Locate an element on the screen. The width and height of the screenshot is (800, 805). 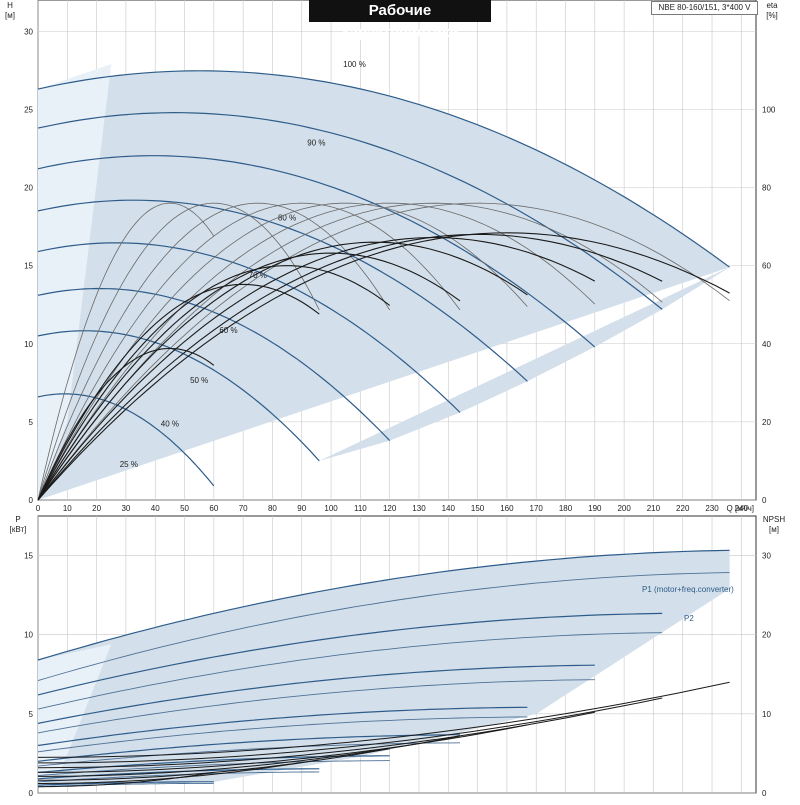
chart-title: Рабочие характеристики is located at coordinates (400, 20).